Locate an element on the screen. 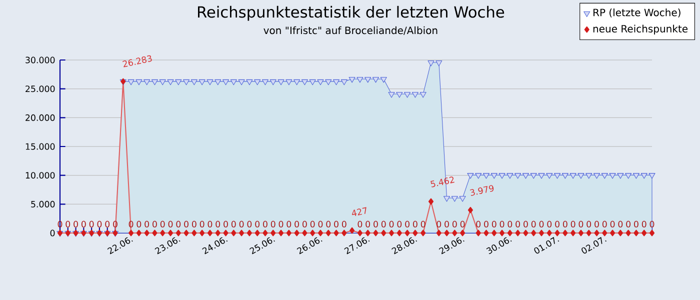 Image resolution: width=700 pixels, height=300 pixels. chart-subtitle: von "Ifristc" auf Broceliande/Albion is located at coordinates (351, 30).